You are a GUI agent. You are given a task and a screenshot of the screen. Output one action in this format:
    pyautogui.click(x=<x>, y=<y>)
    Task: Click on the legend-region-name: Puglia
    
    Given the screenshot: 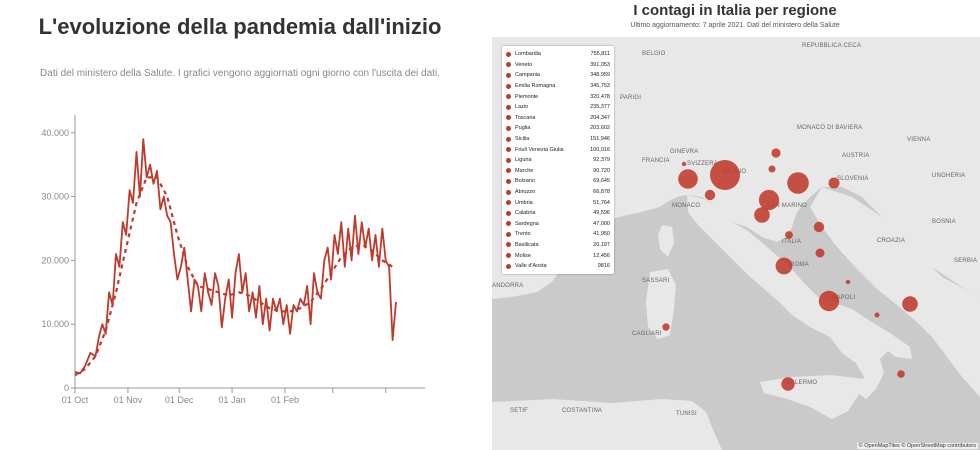 What is the action you would take?
    pyautogui.click(x=523, y=128)
    